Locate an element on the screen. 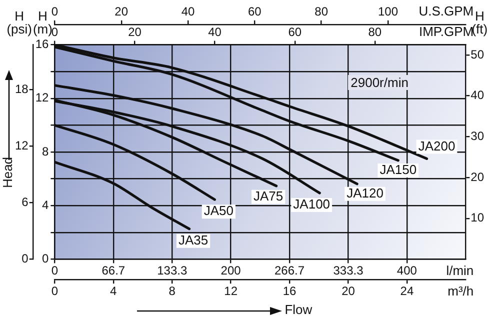 This screenshot has width=489, height=322. text: 20 is located at coordinates (135, 31).